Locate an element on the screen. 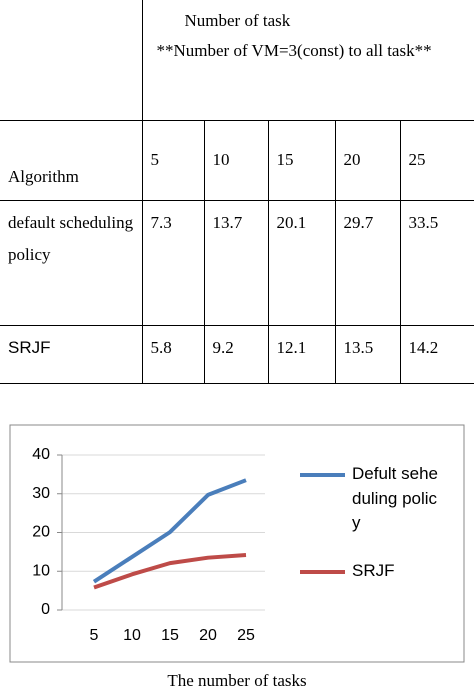  header-note: **Number of VM=3(const) to all task** is located at coordinates (294, 50).